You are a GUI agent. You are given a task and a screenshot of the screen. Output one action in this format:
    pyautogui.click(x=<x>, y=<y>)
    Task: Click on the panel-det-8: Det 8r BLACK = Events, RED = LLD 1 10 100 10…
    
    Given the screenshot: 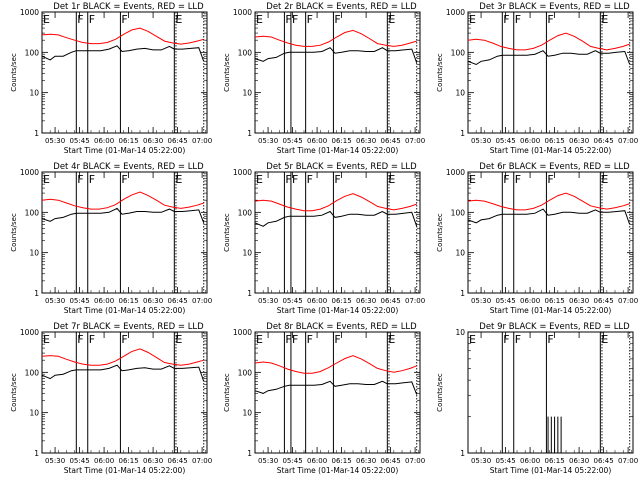 What is the action you would take?
    pyautogui.click(x=324, y=398)
    